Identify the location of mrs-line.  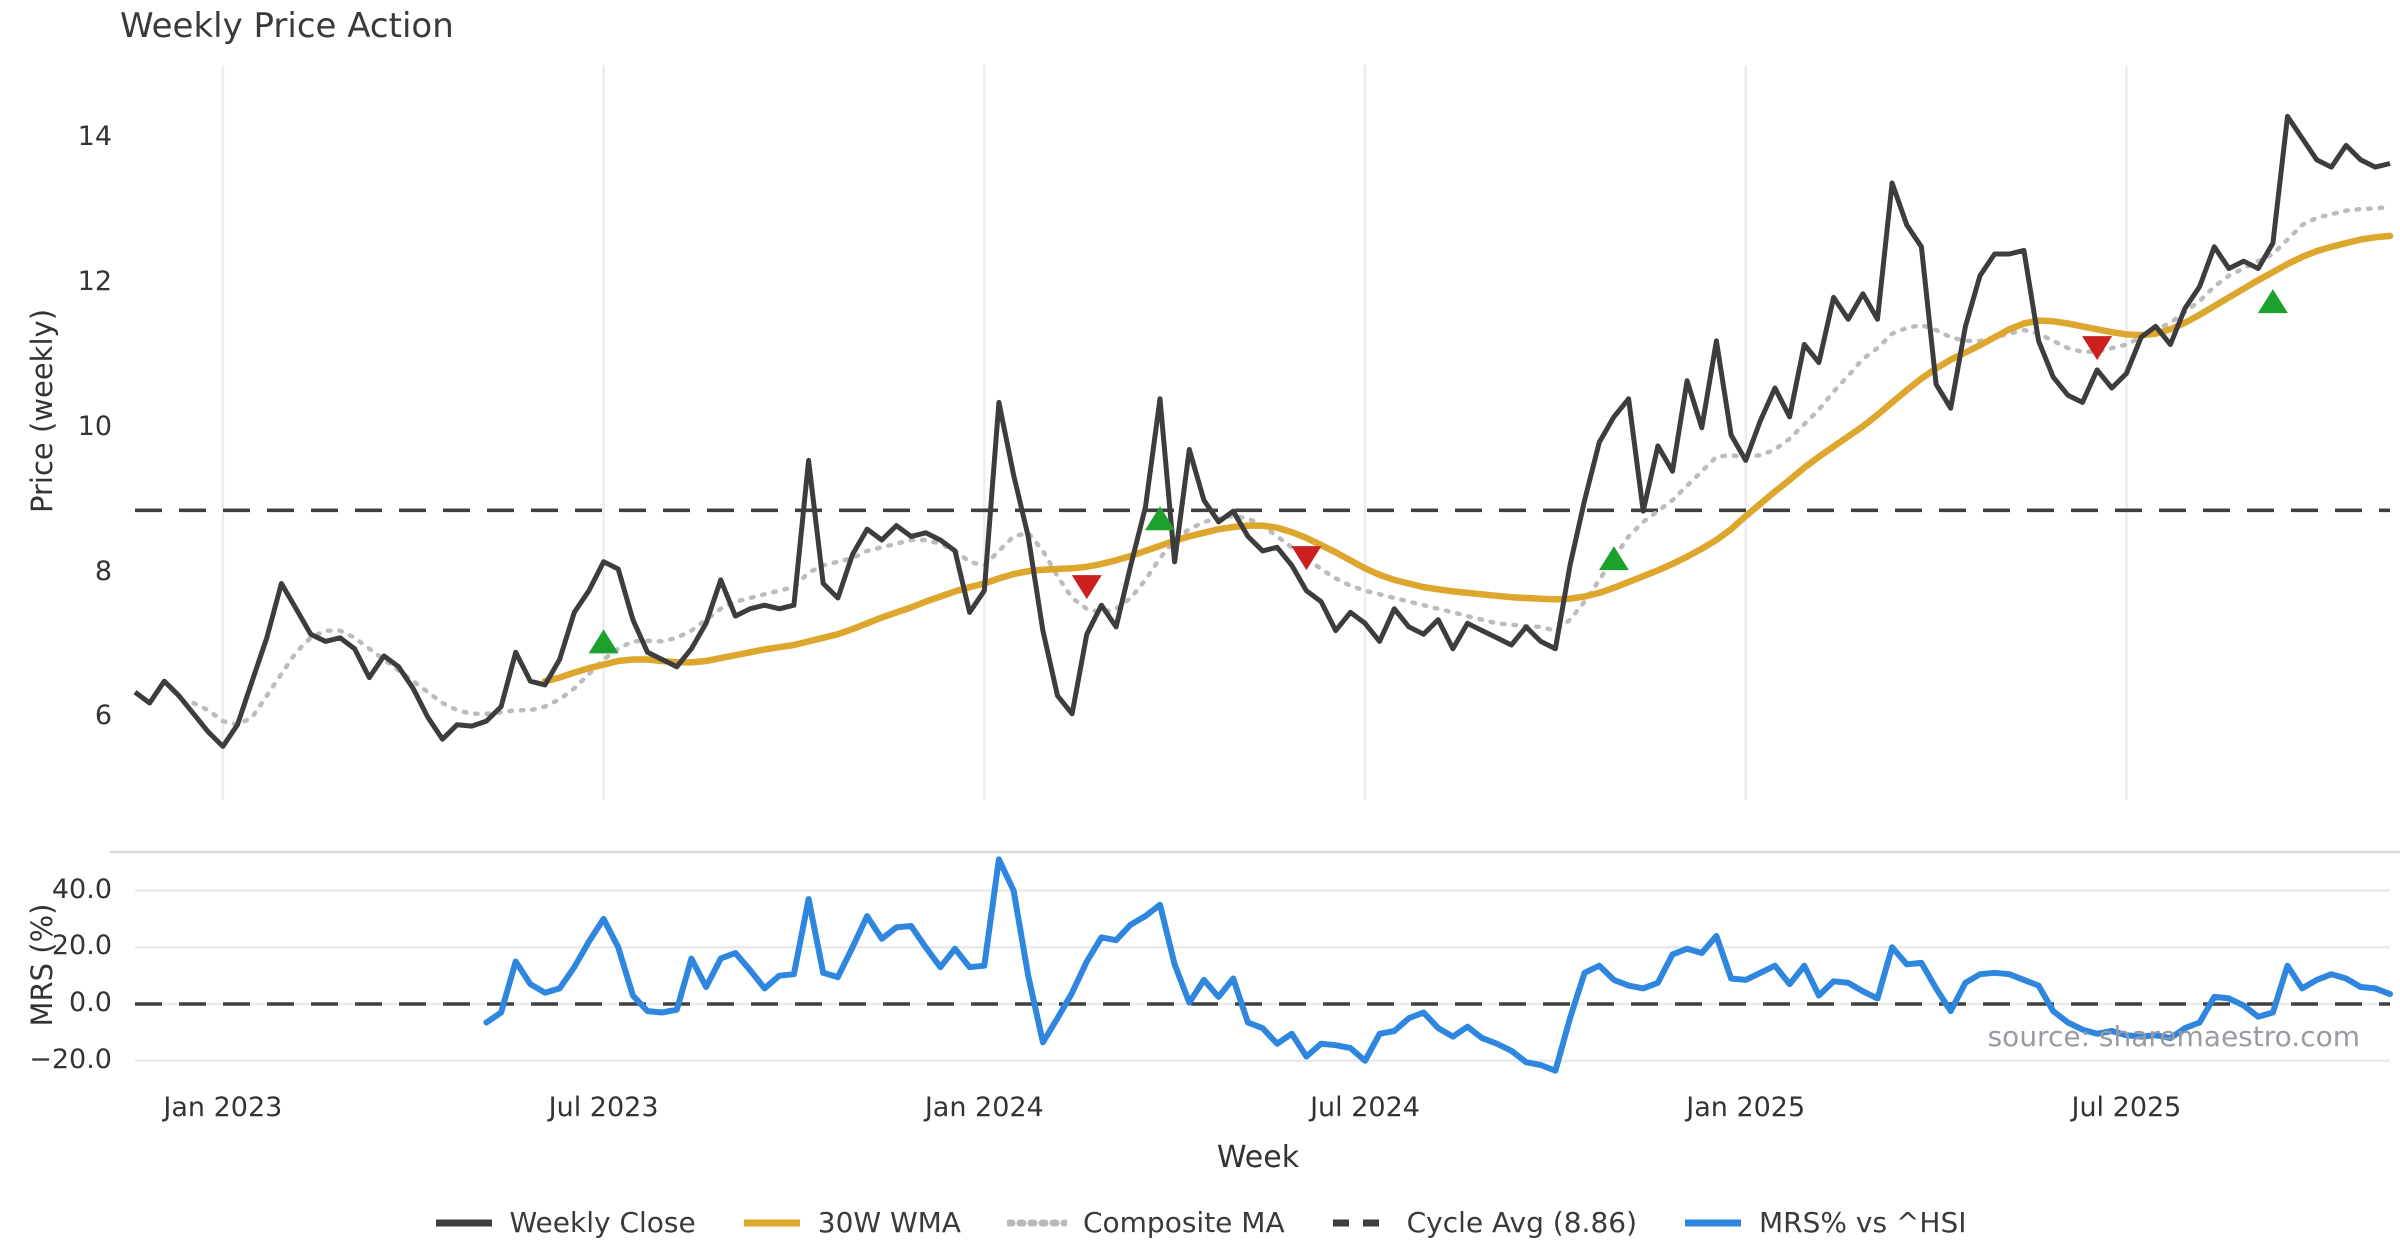
(1438, 965).